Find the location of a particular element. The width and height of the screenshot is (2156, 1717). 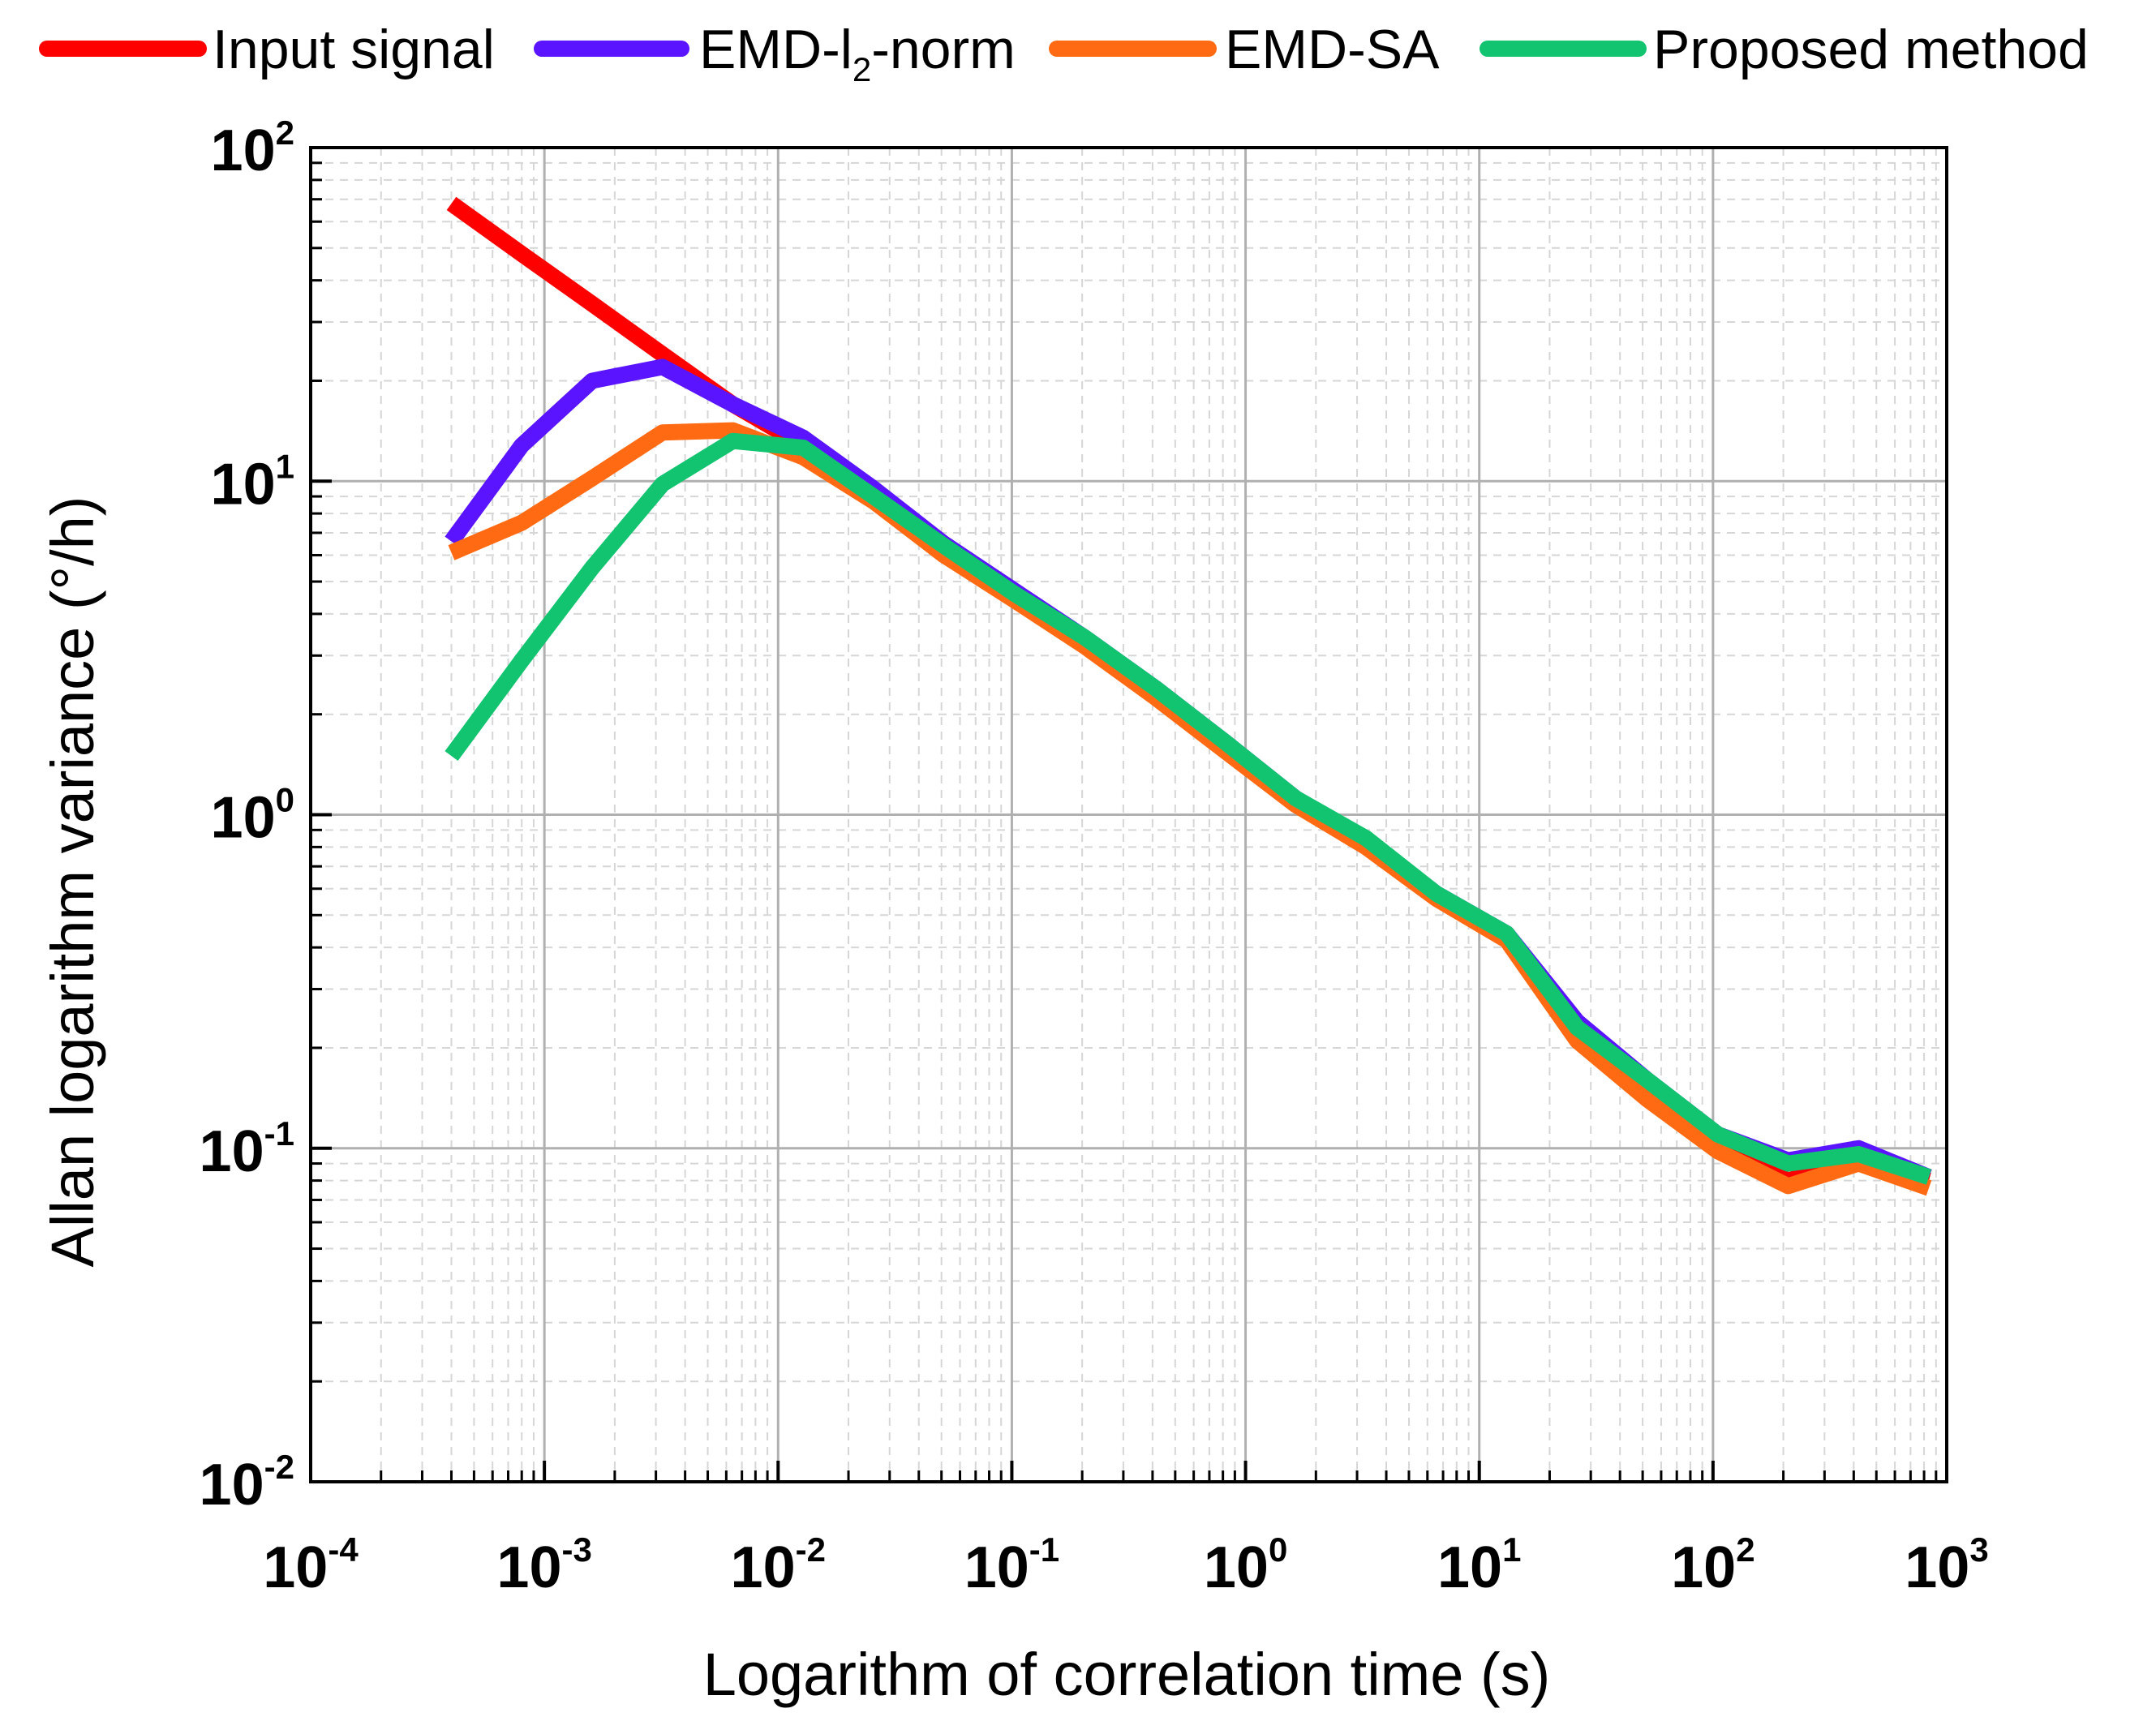

x-tick-label: 10⁻³ is located at coordinates (544, 1565).